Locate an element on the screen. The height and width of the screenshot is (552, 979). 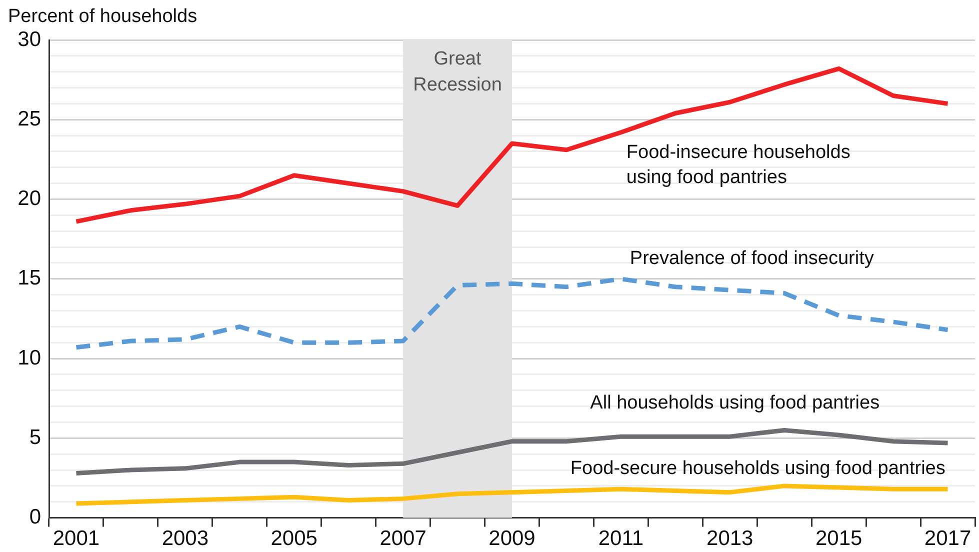
y-tick-label: 25 is located at coordinates (29, 118).